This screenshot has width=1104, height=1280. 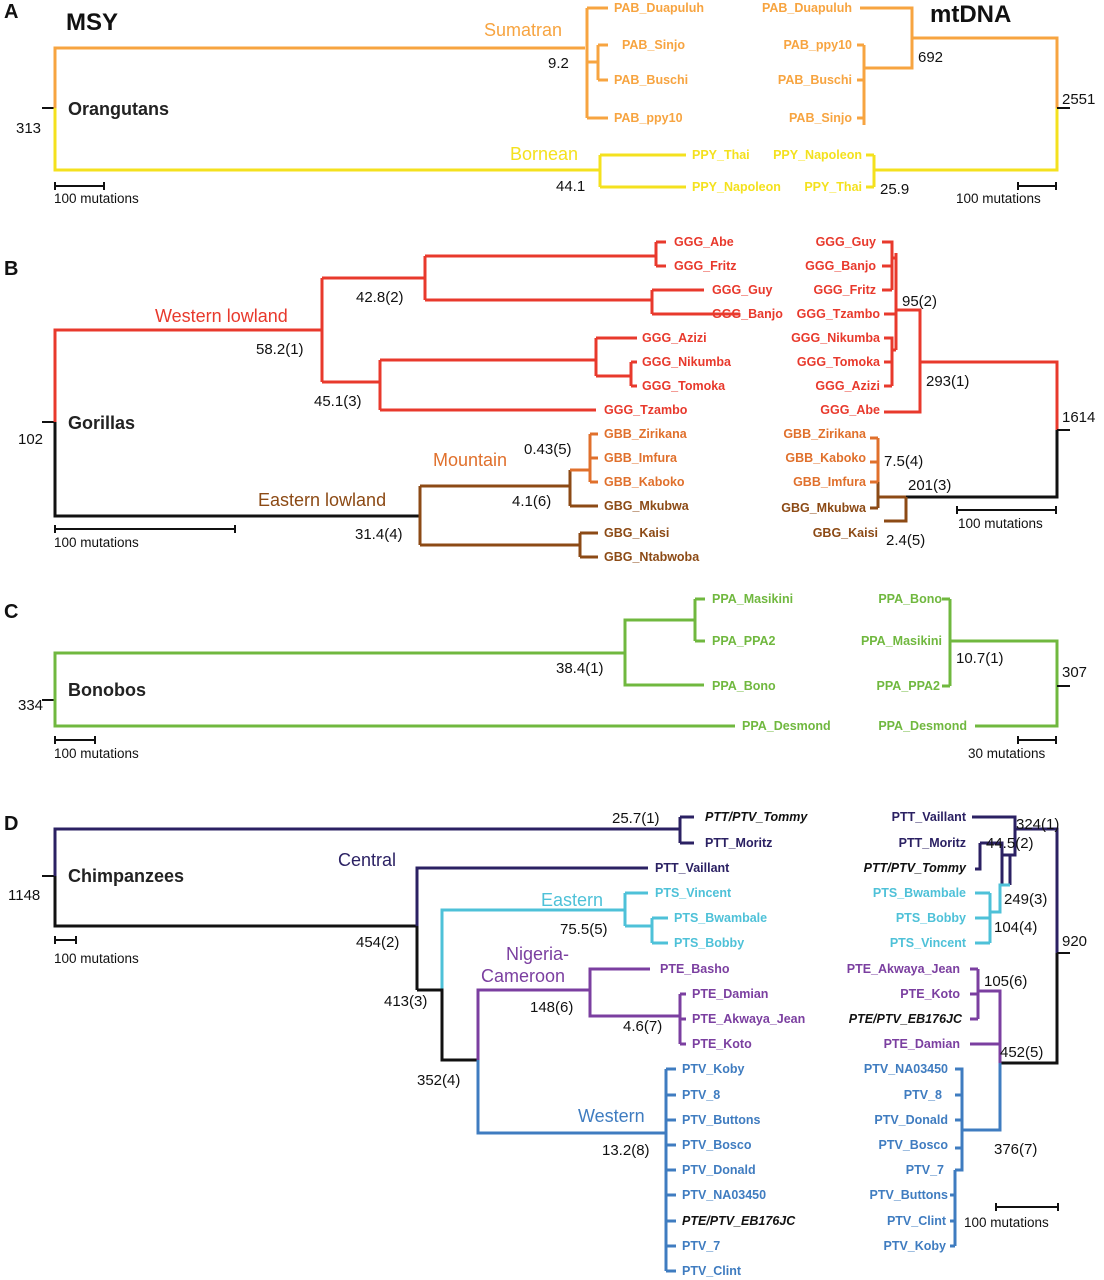 I want to click on msy-node-mid, so click(x=447, y=1025).